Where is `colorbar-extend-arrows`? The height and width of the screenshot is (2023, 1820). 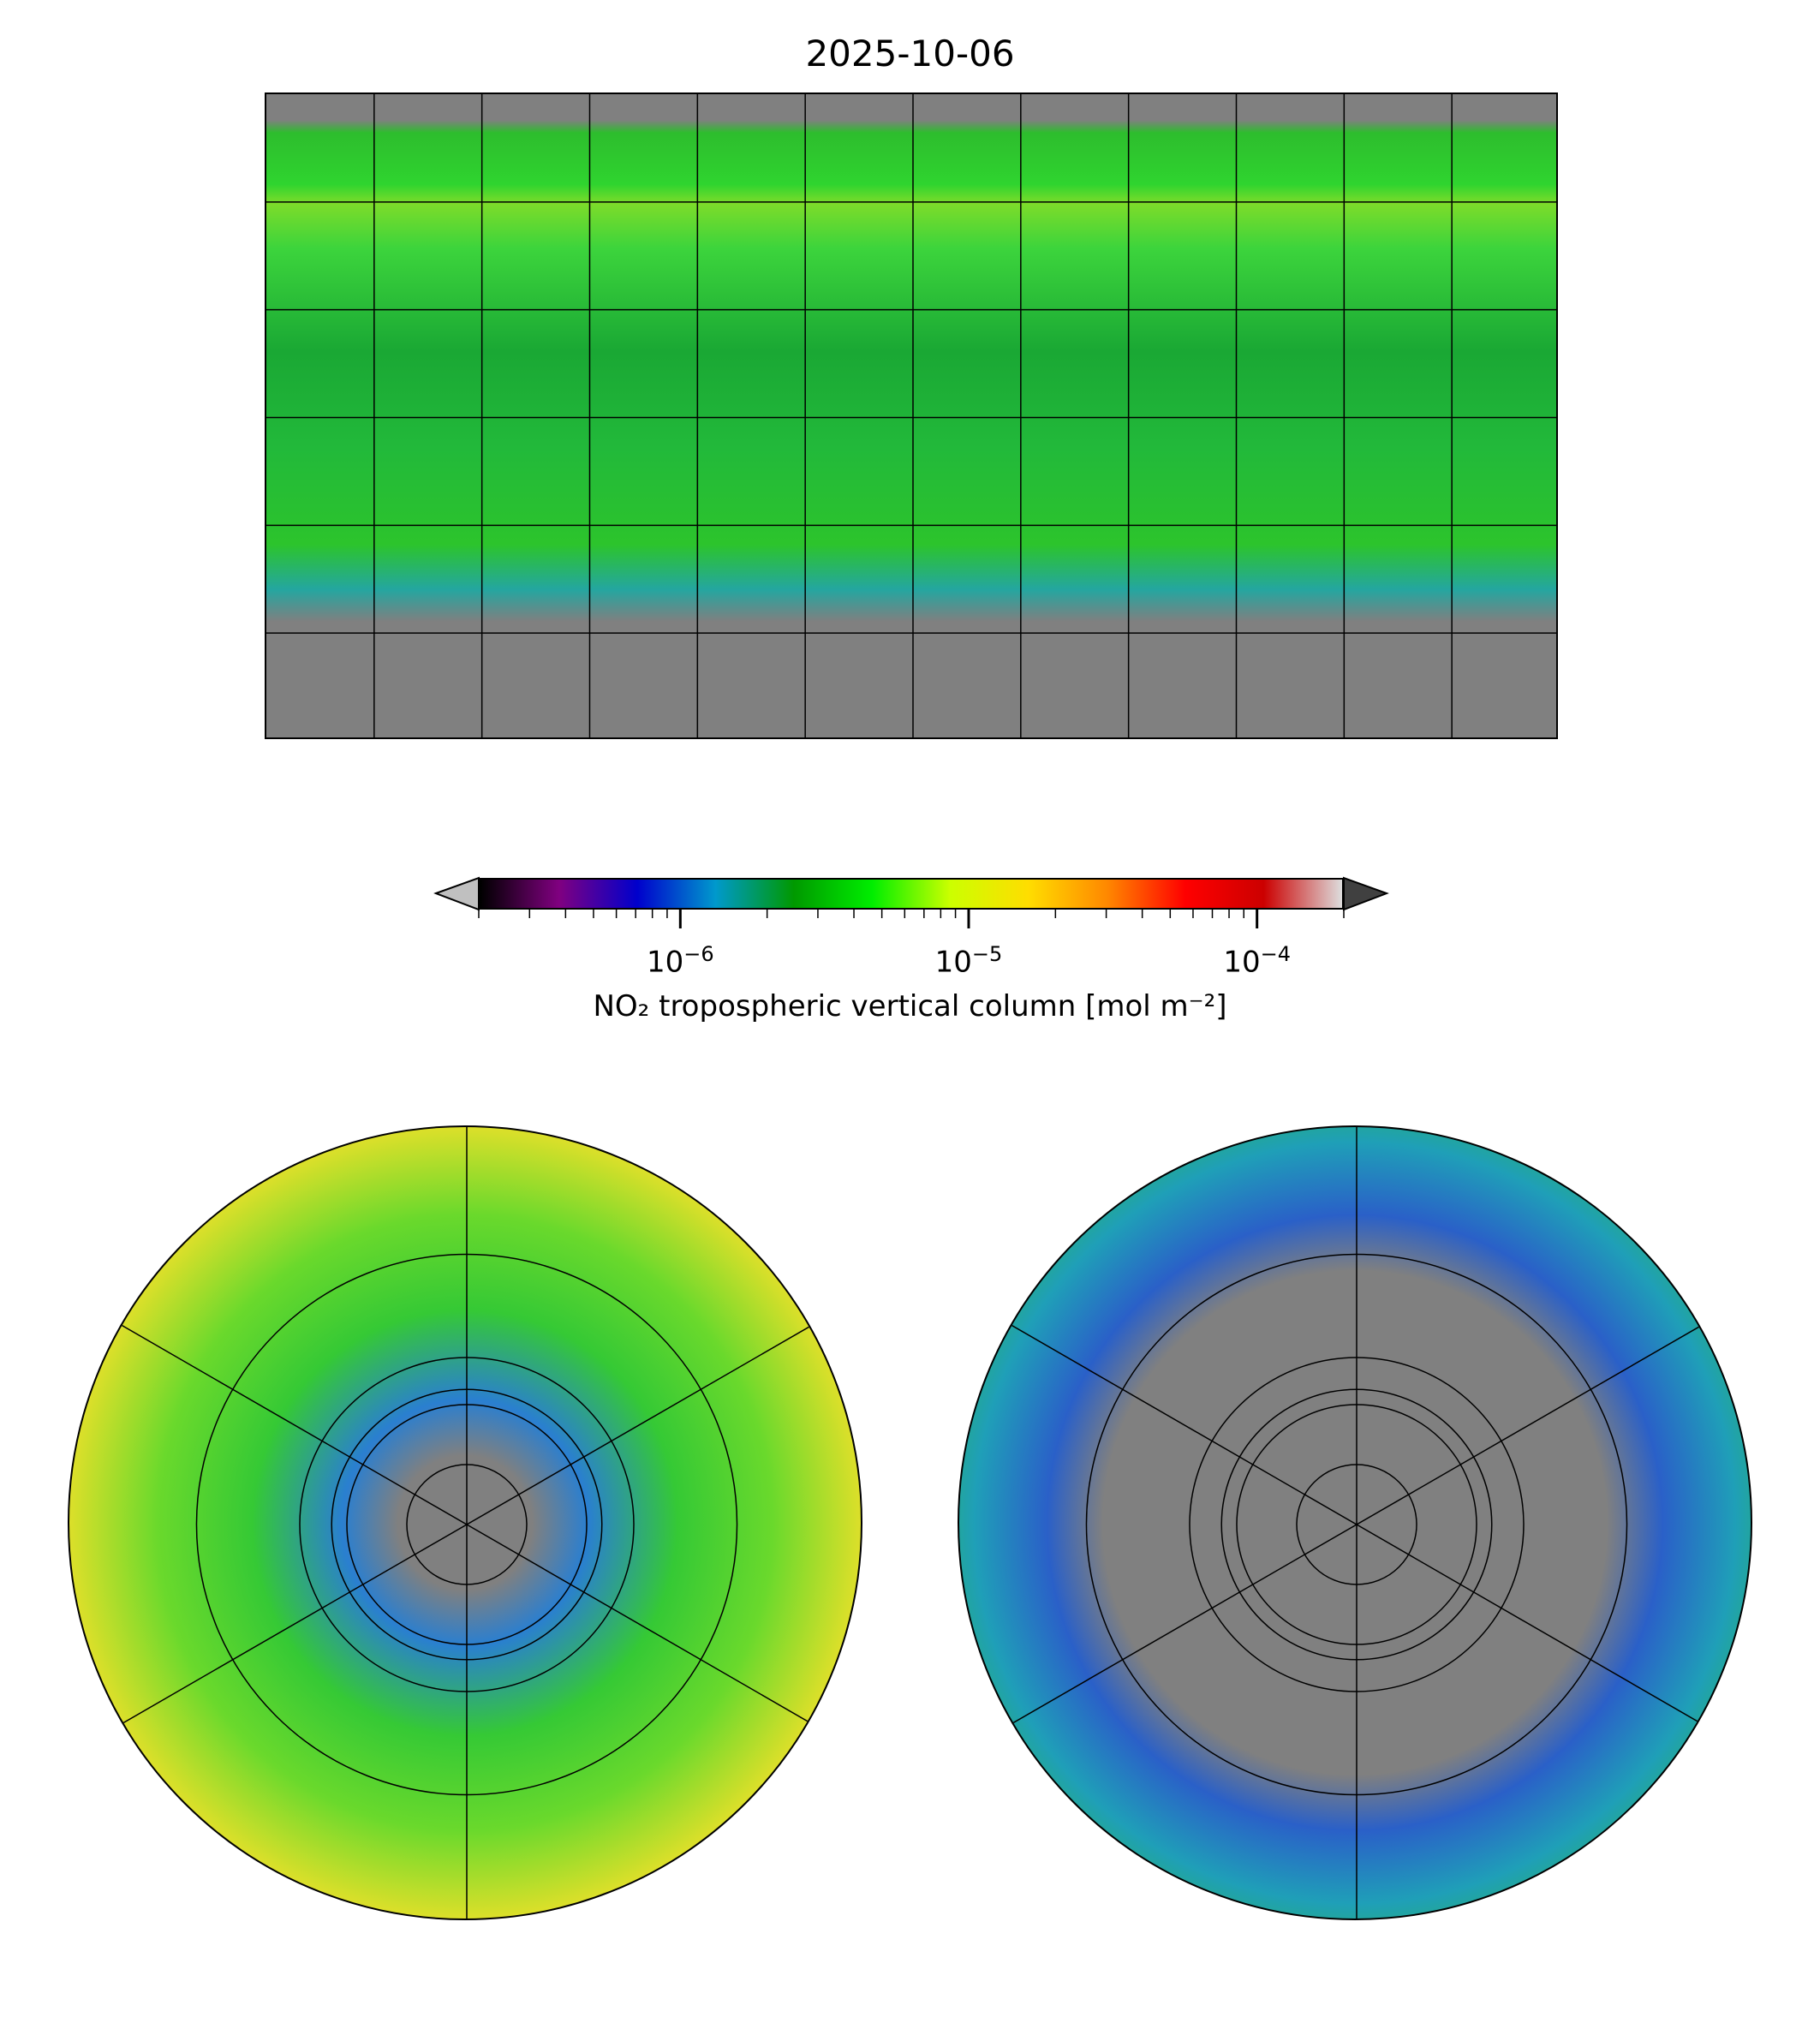 colorbar-extend-arrows is located at coordinates (911, 902).